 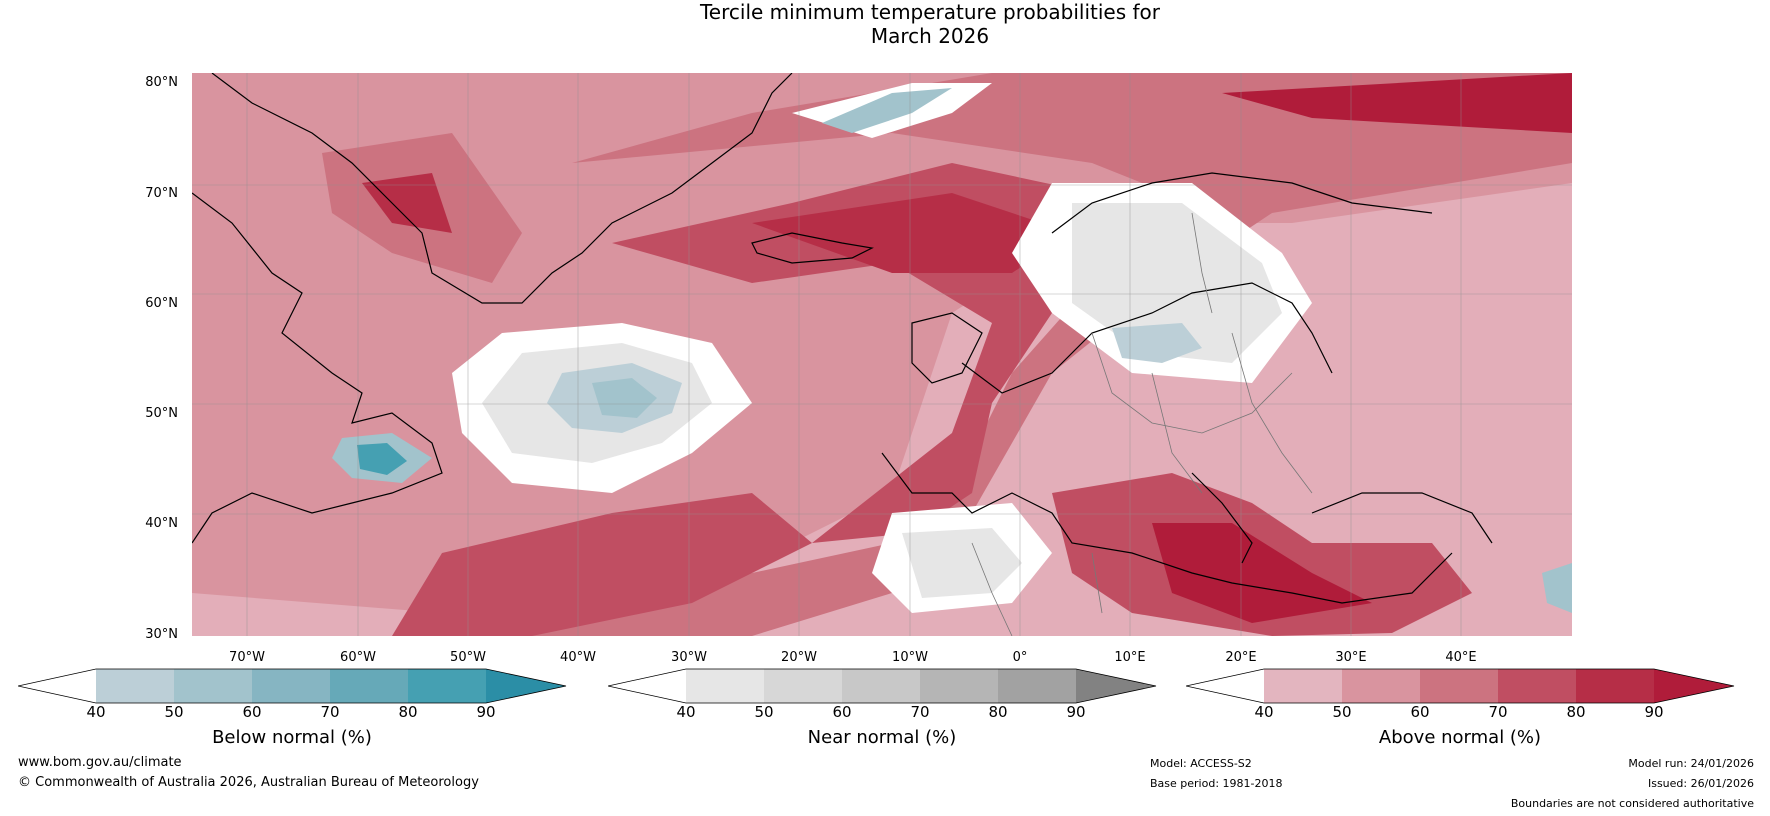 What do you see at coordinates (647, 686) in the screenshot?
I see `cbar-near-low-triangle` at bounding box center [647, 686].